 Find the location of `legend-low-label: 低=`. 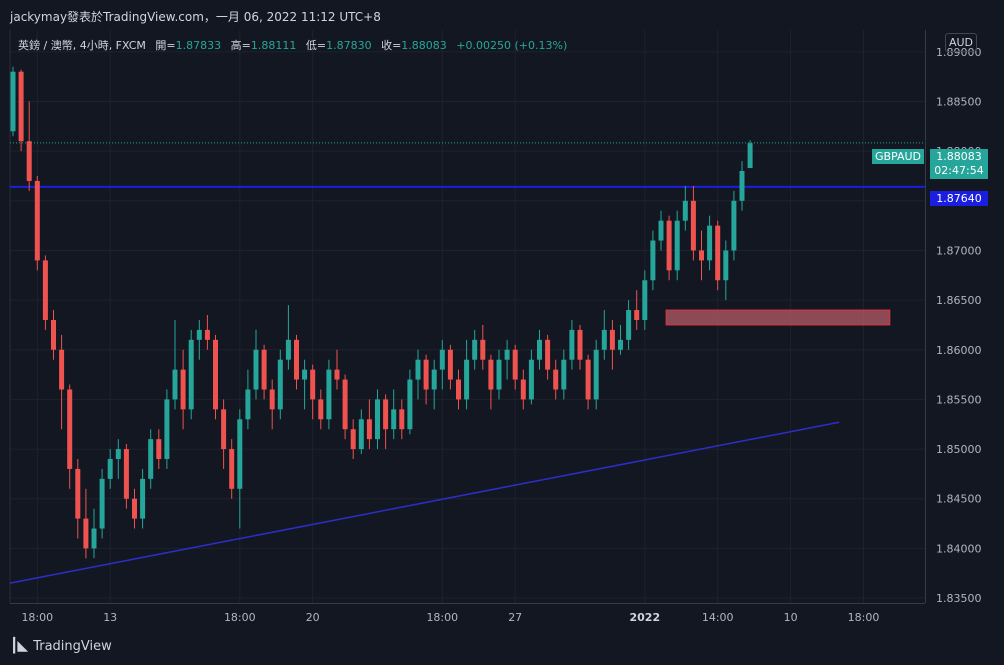

legend-low-label: 低= is located at coordinates (316, 45).